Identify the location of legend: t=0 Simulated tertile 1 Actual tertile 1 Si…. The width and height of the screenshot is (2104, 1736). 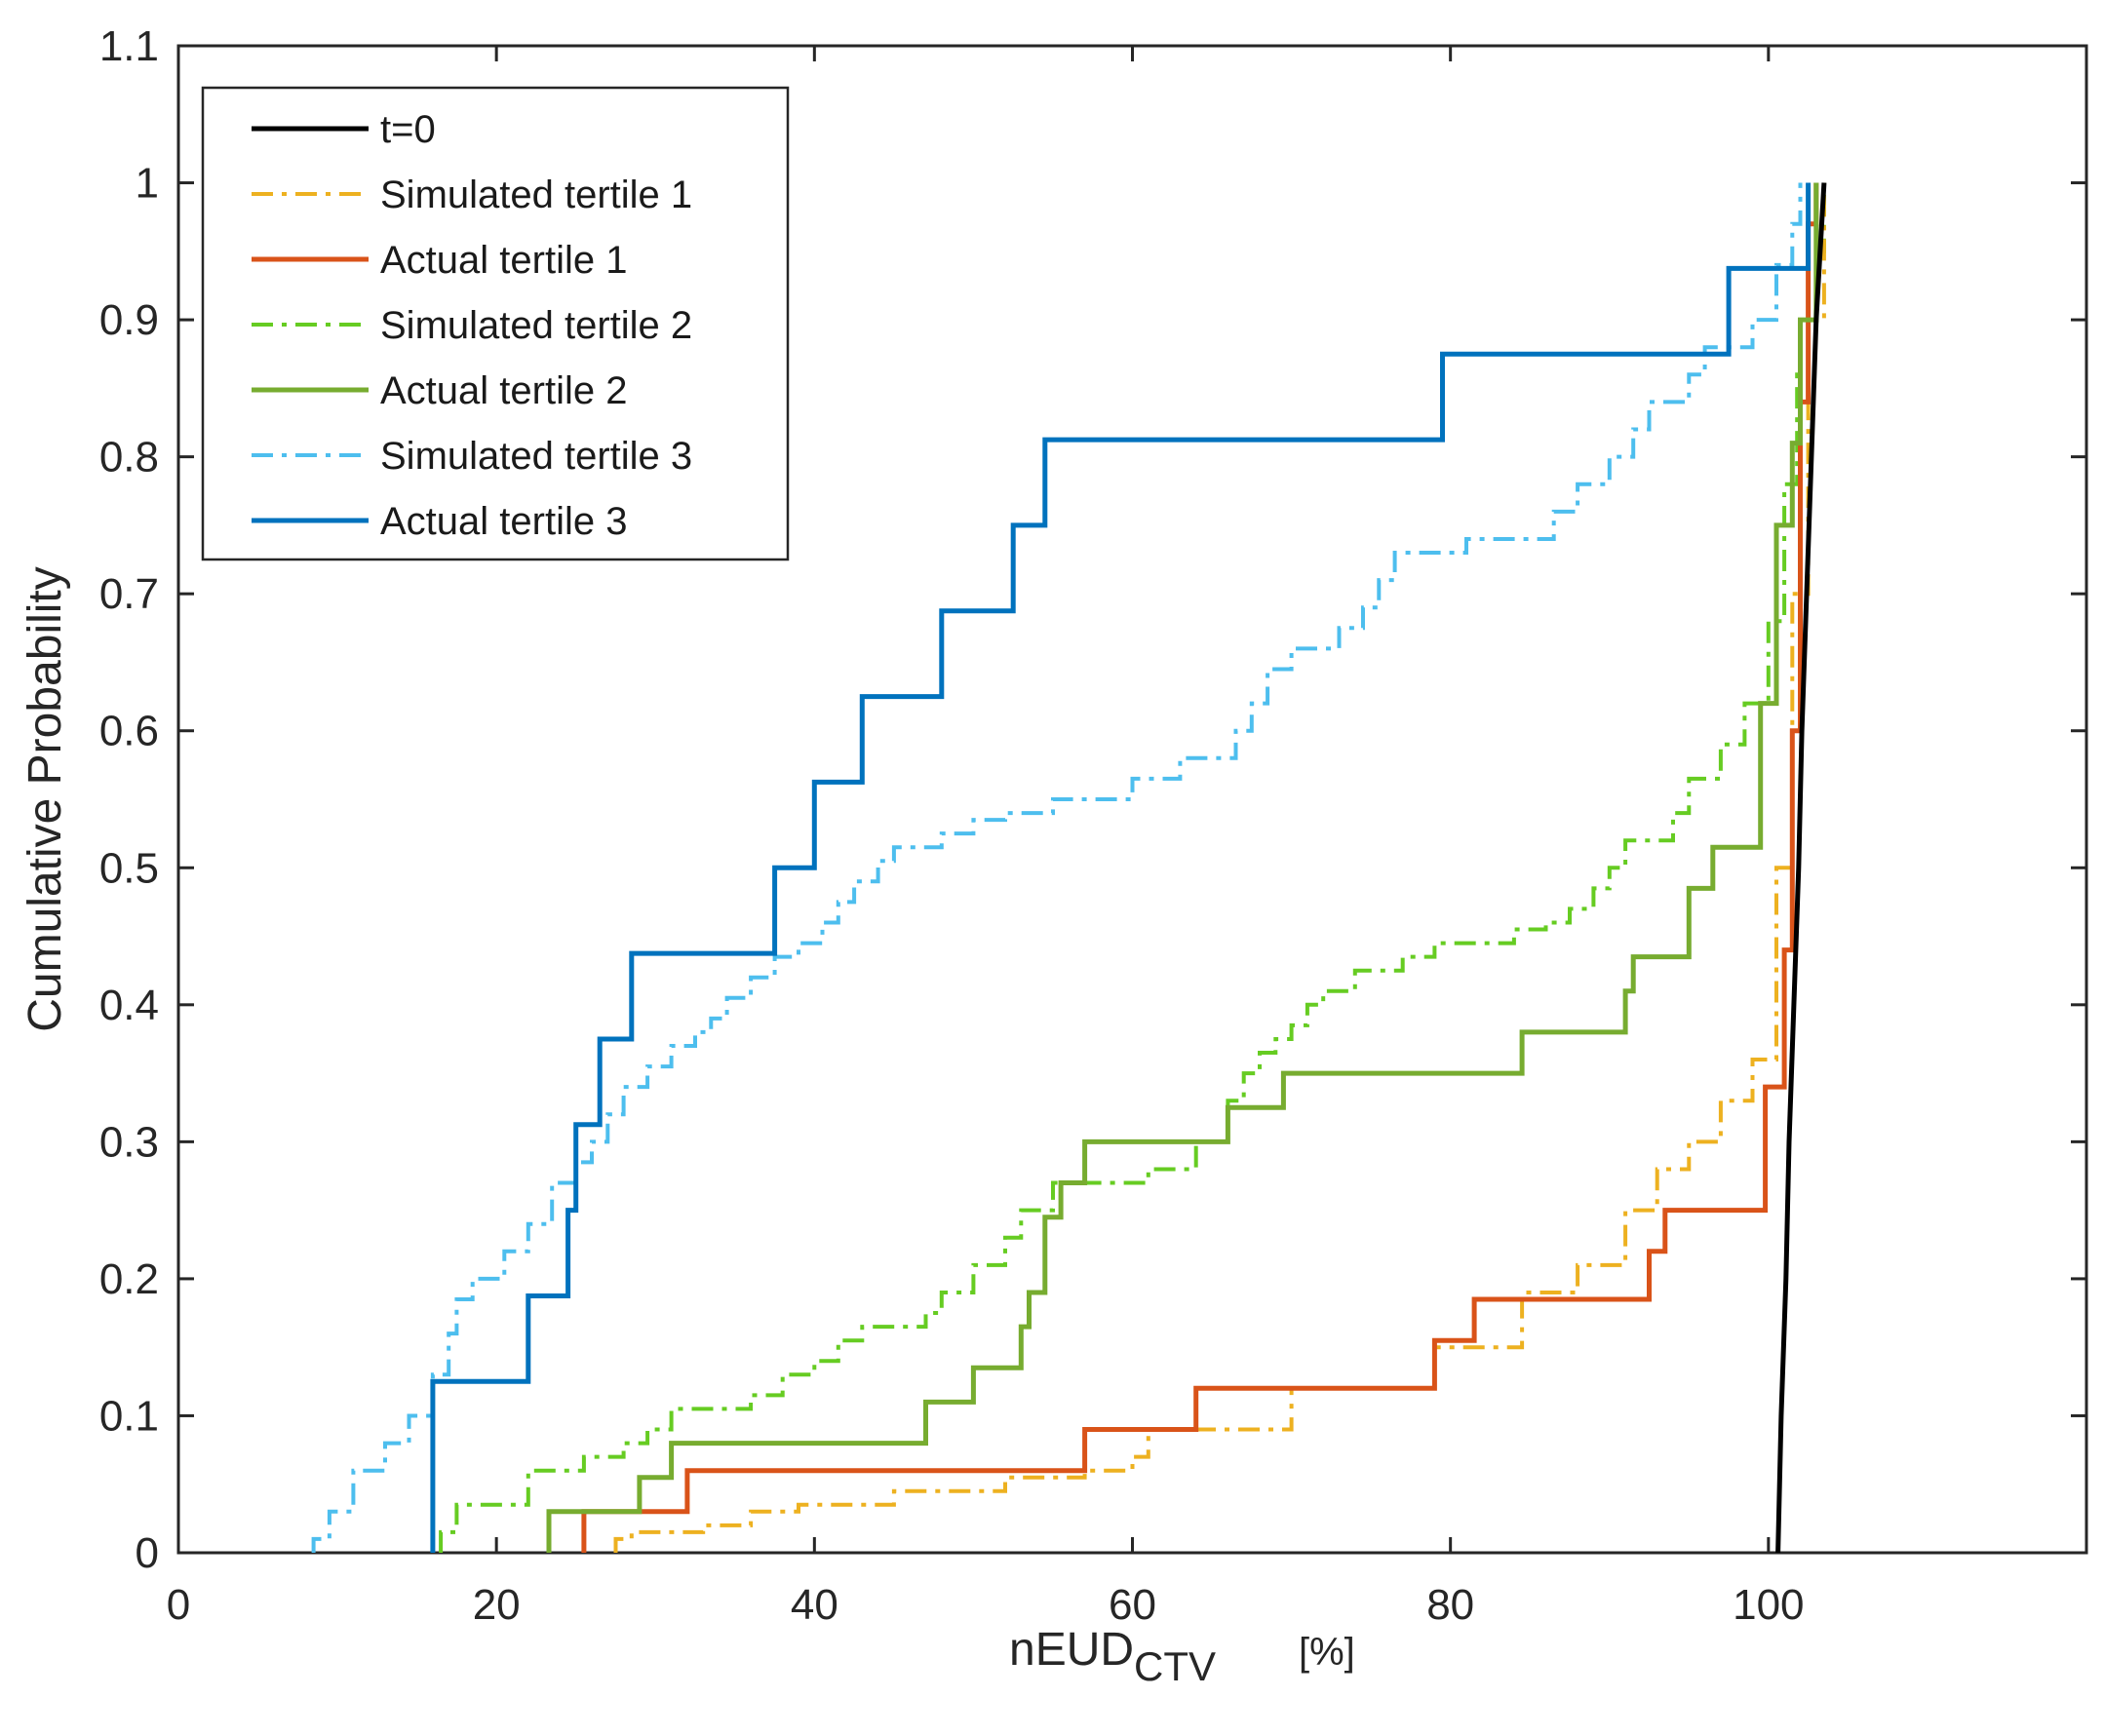
(495, 323).